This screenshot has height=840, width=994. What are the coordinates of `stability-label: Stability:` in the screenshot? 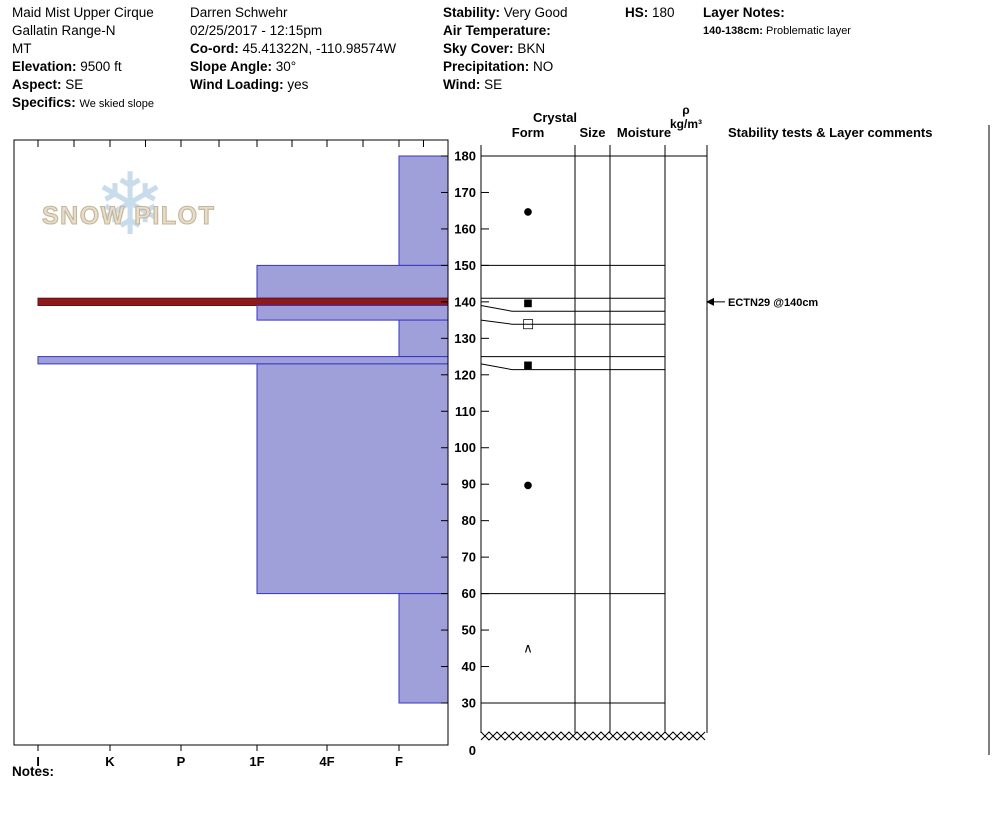 It's located at (472, 12).